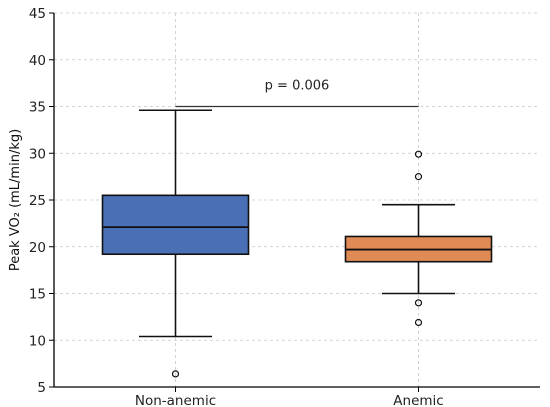 The height and width of the screenshot is (407, 550). I want to click on iqr-box, so click(175, 225).